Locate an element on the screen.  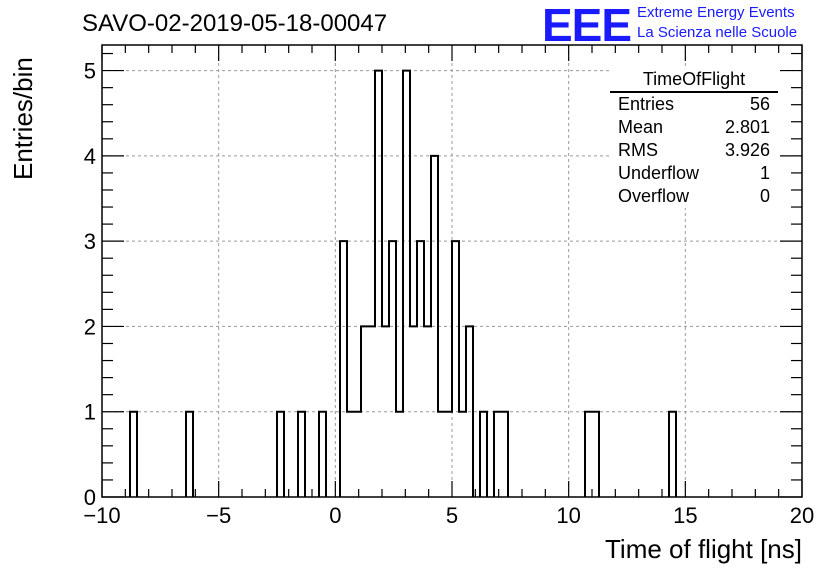
stats-value: 1 is located at coordinates (764, 173).